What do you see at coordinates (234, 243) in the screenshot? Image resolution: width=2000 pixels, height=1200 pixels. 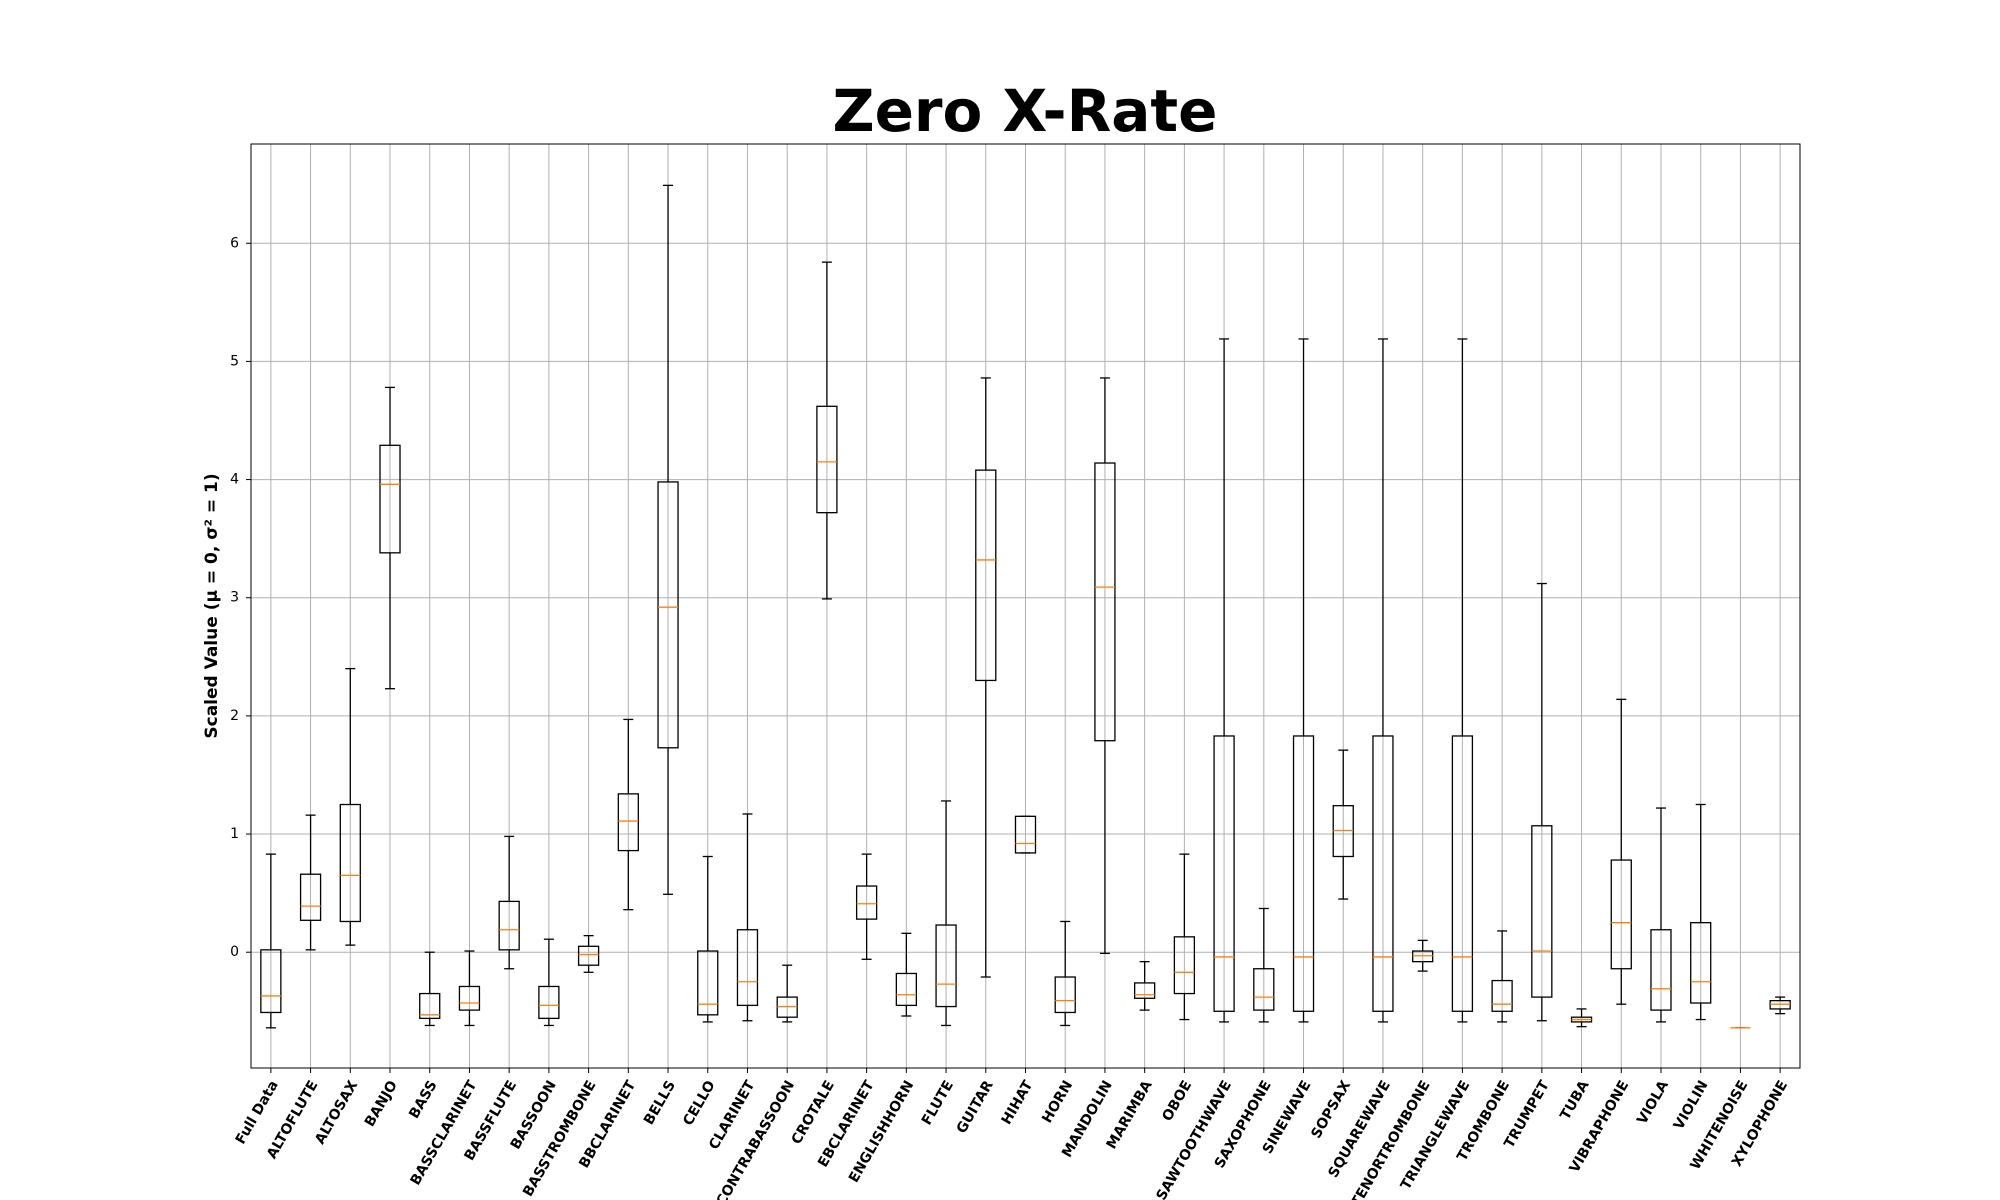 I see `y-tick-label: 6` at bounding box center [234, 243].